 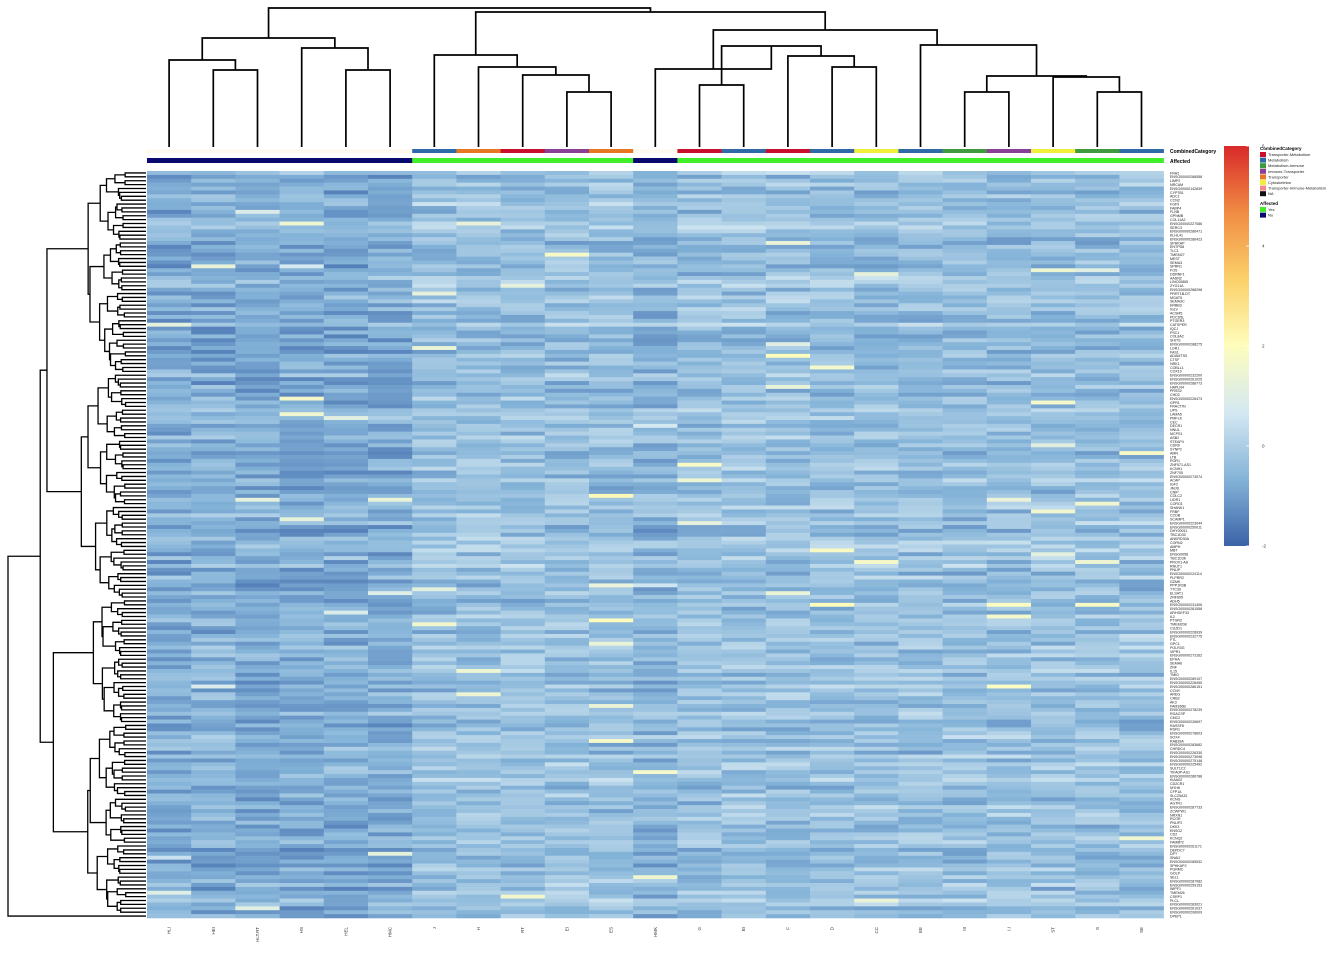 What do you see at coordinates (920, 151) in the screenshot?
I see `category-annotation-cell` at bounding box center [920, 151].